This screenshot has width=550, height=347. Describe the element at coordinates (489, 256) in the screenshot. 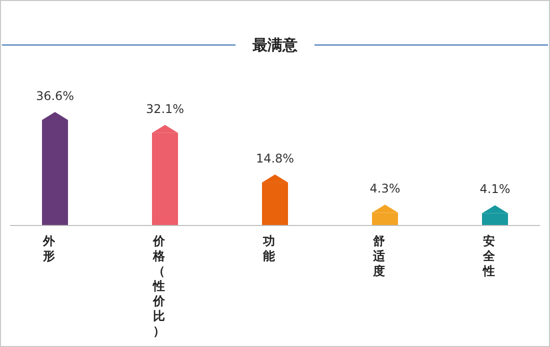

I see `x-tick-label: 安全性` at that location.